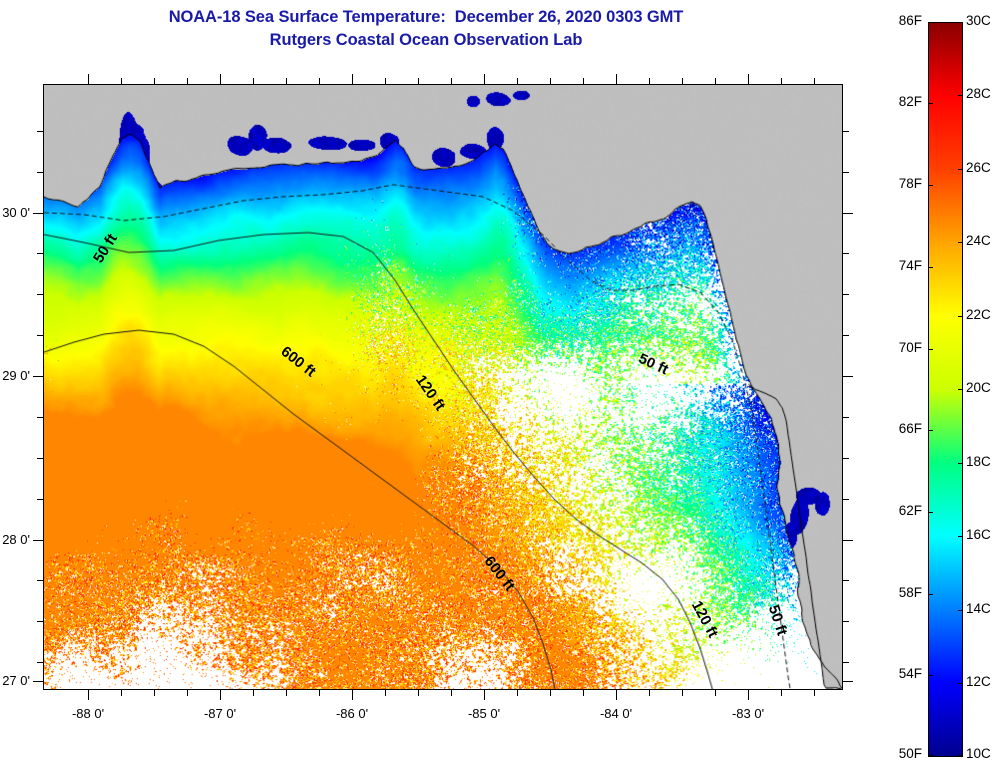 The height and width of the screenshot is (770, 992). Describe the element at coordinates (16, 680) in the screenshot. I see `y-axis-label: 27 0'` at that location.